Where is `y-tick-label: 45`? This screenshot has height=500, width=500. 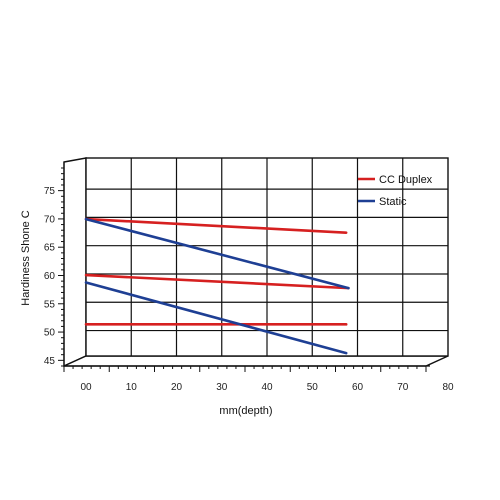
y-tick-label: 45 is located at coordinates (50, 361).